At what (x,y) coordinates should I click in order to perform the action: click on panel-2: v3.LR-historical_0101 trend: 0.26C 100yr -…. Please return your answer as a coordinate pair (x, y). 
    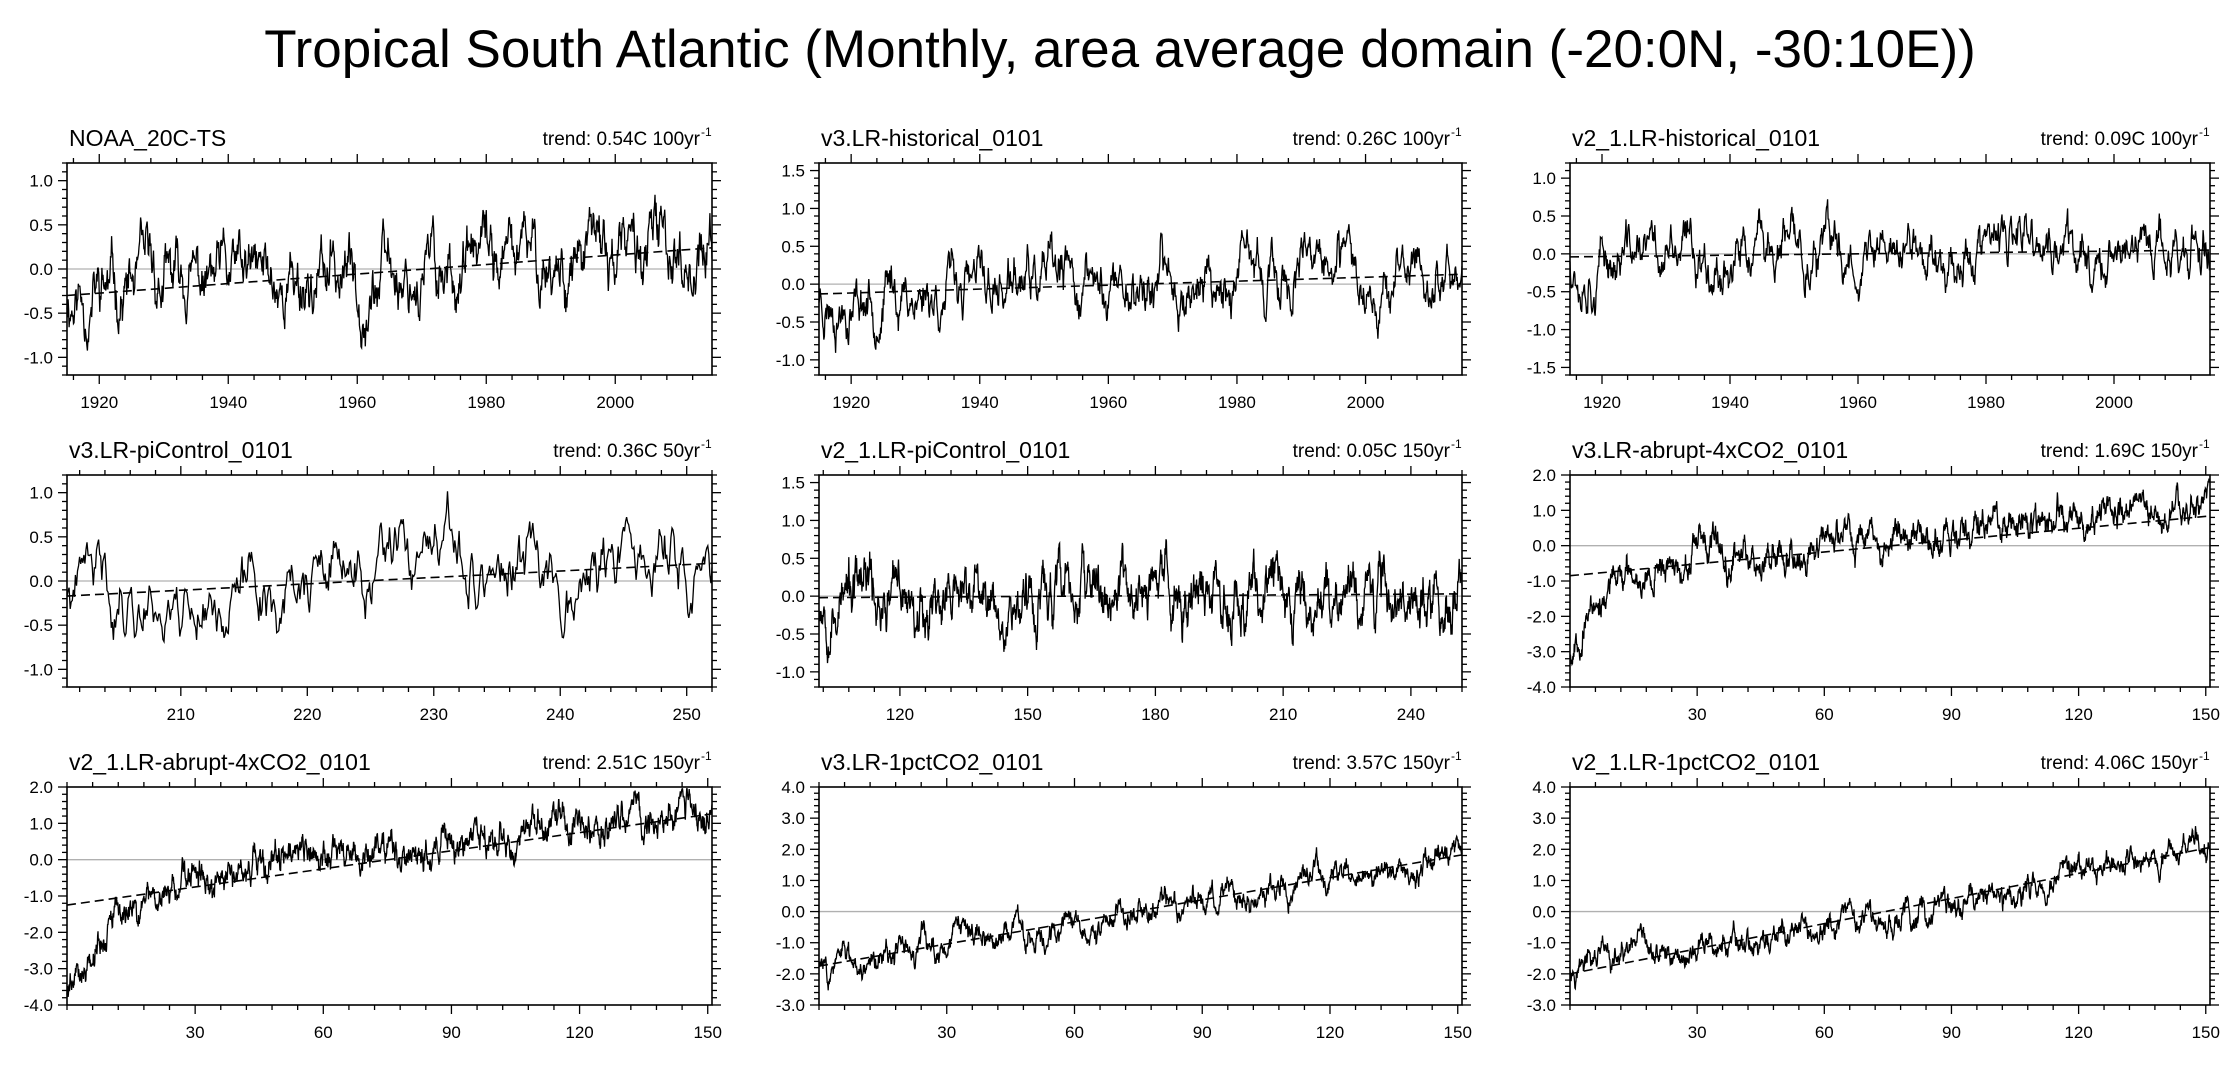
    Looking at the image, I should click on (1123, 268).